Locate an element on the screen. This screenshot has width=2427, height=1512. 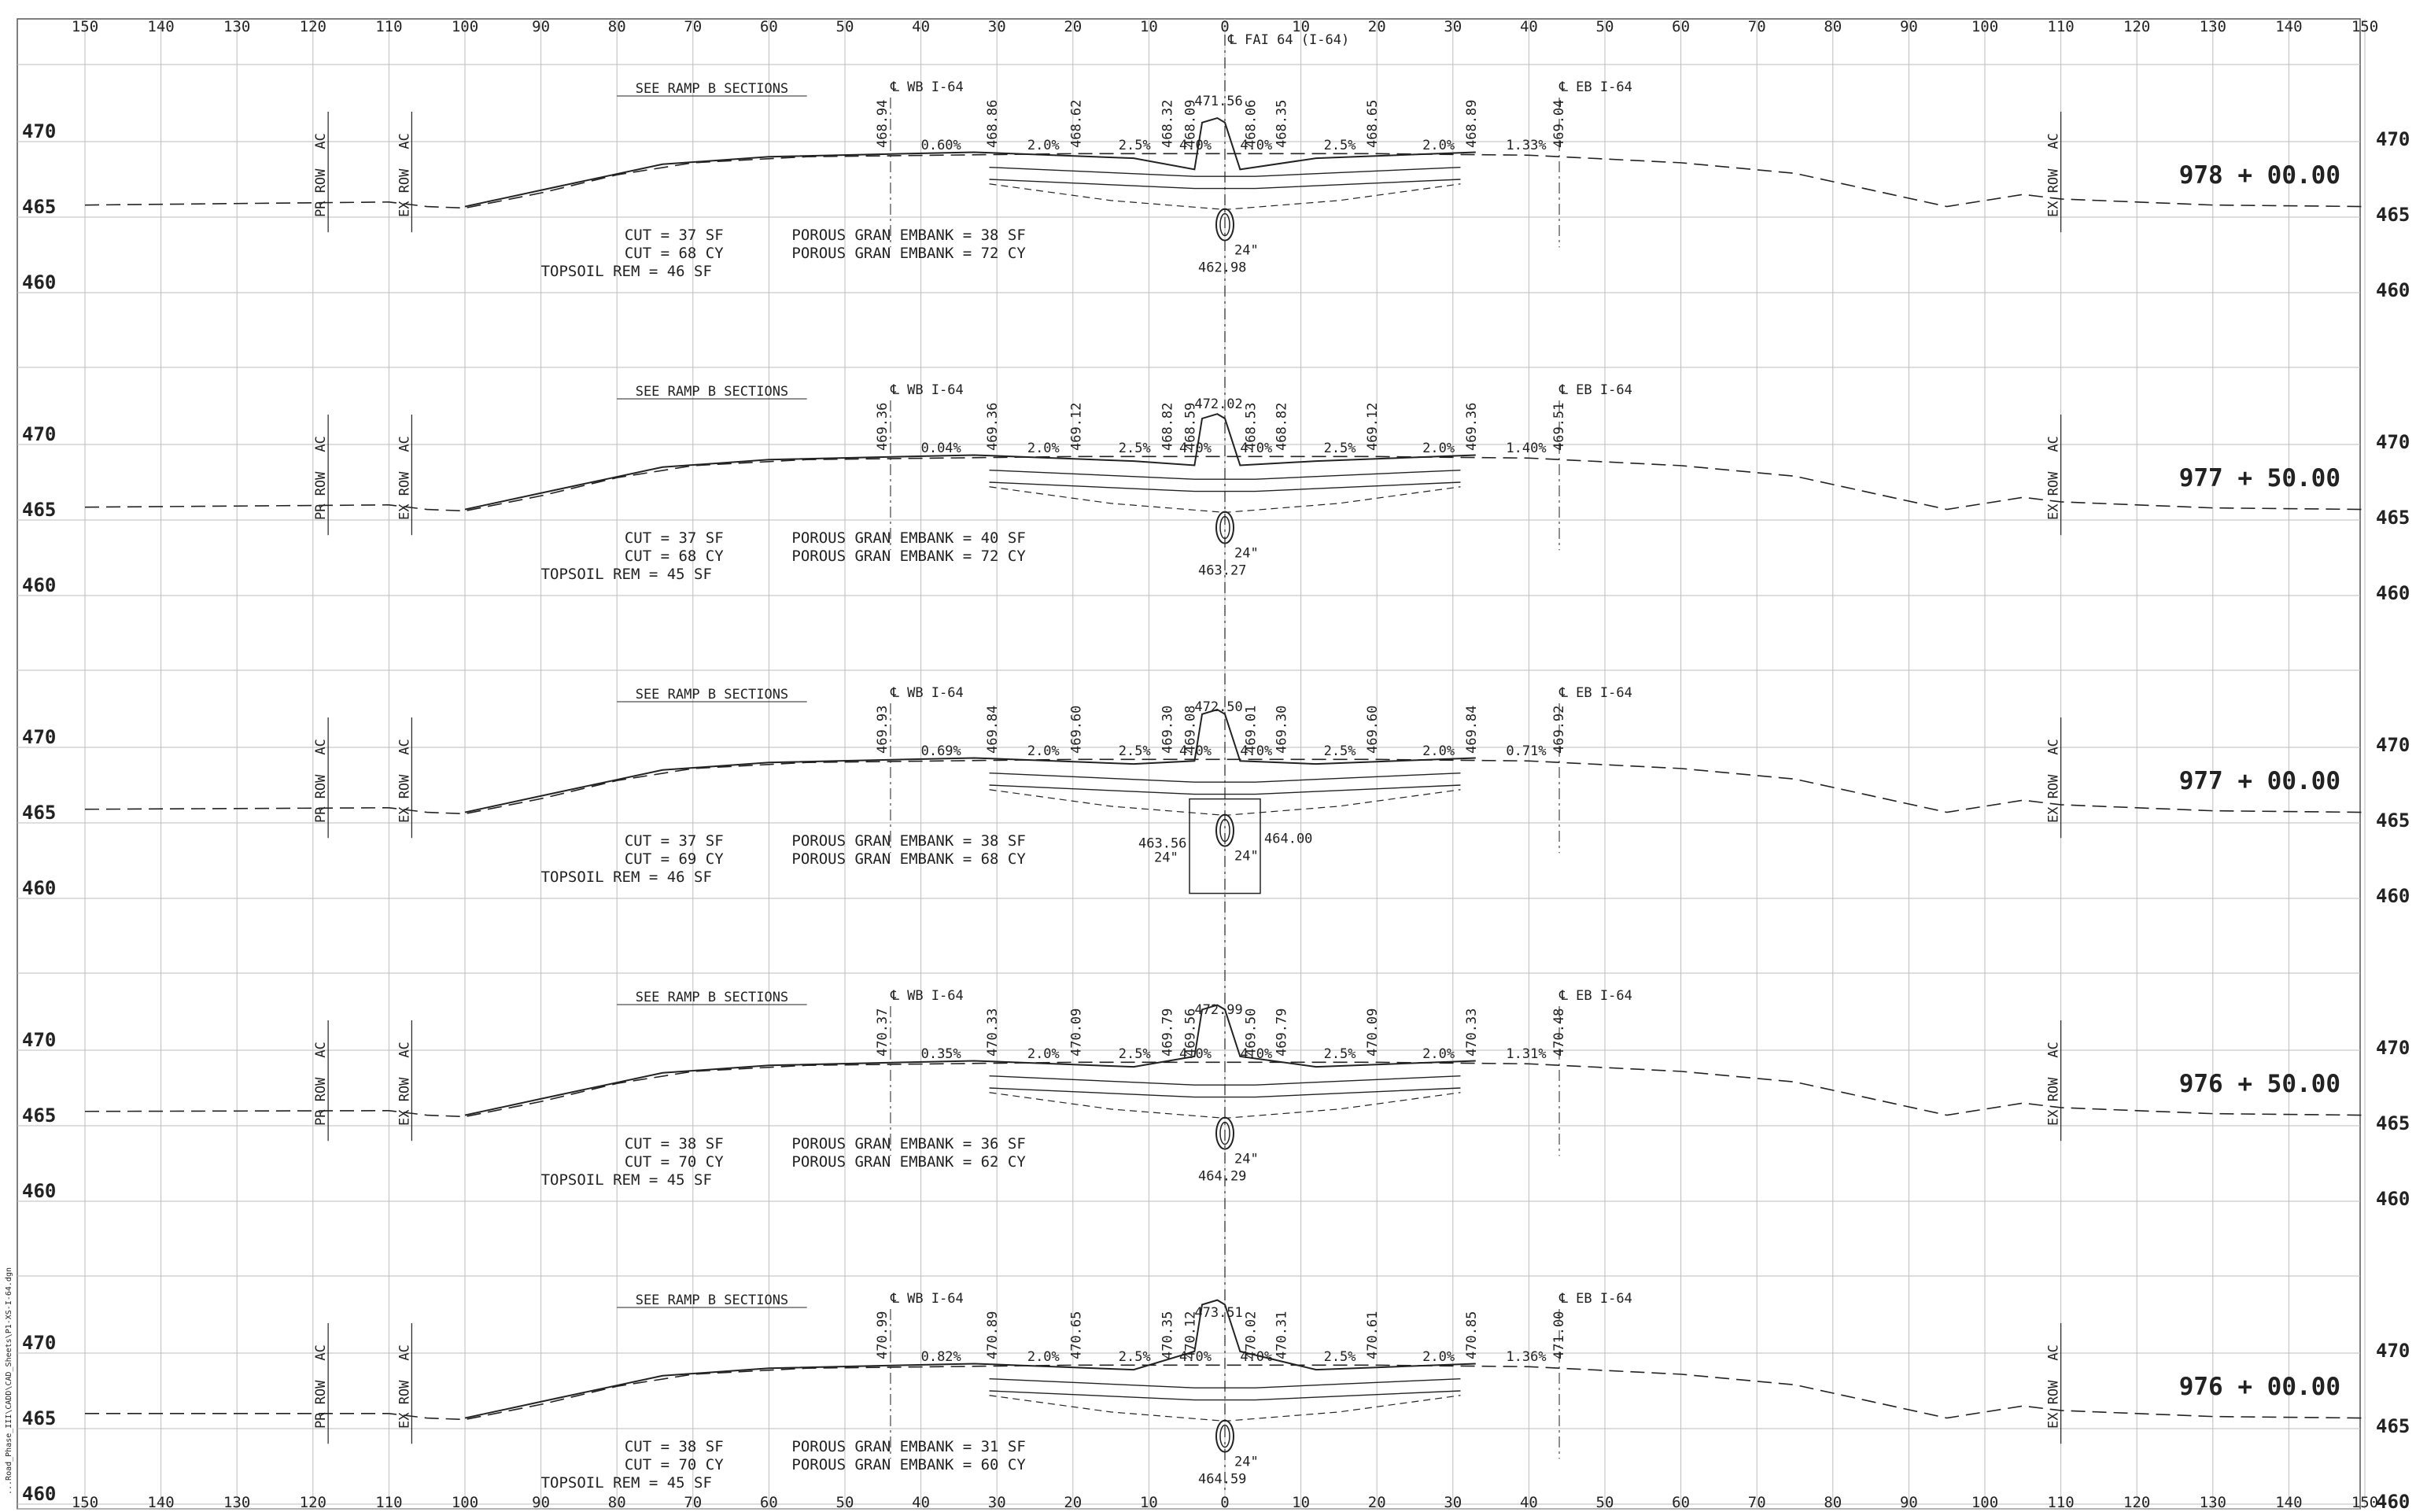
left-elevation-callout: 469.30 is located at coordinates (1167, 730).